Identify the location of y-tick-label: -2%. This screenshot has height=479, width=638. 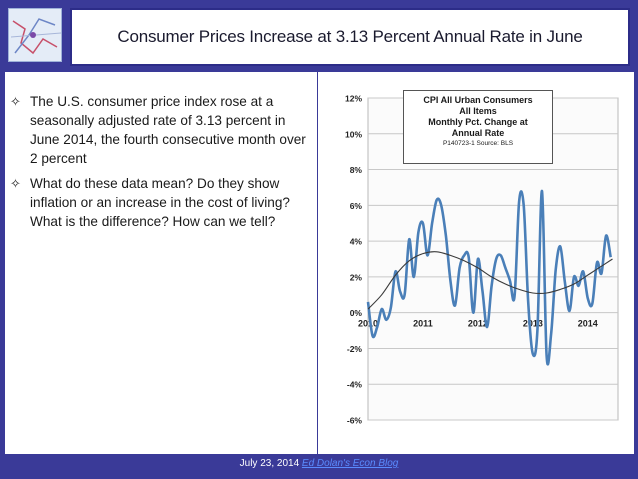
(355, 349).